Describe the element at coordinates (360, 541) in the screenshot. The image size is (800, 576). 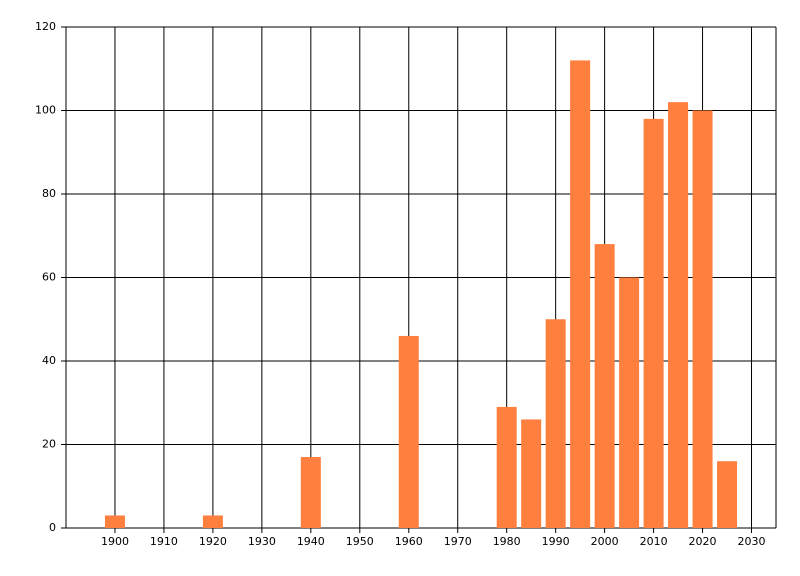
I see `x-tick-label: 1950` at that location.